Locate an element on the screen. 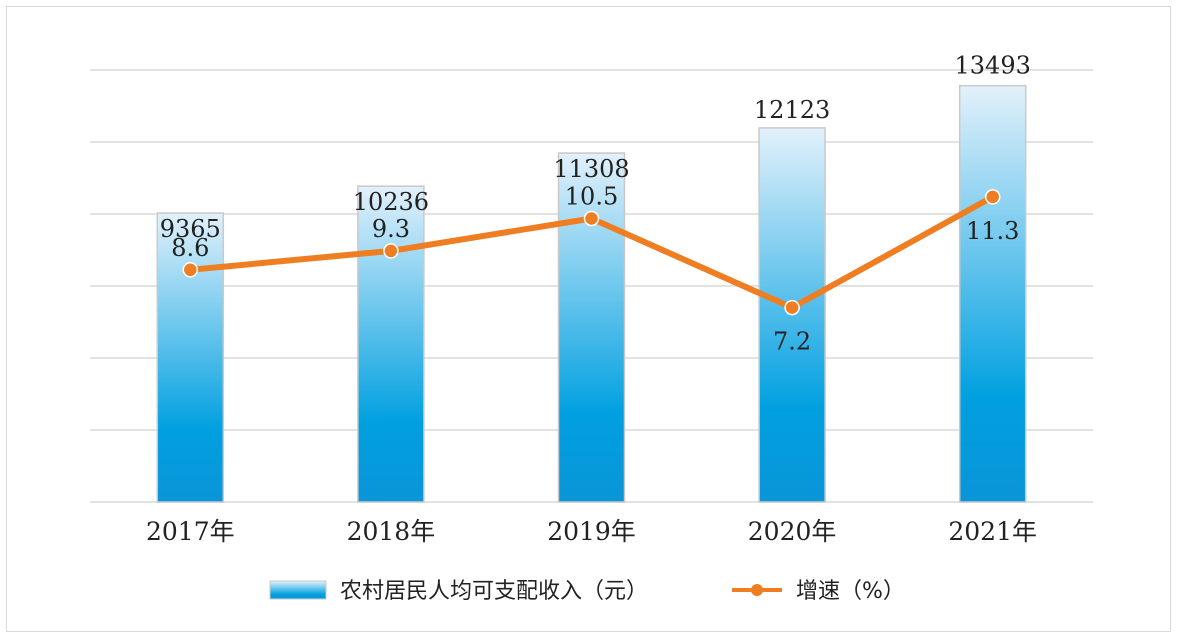 The image size is (1177, 638). line-value-label: 11.3 is located at coordinates (992, 231).